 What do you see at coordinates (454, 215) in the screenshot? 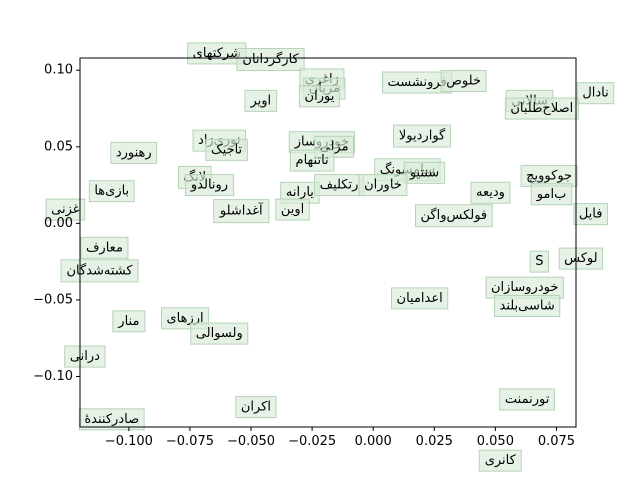
I see `point-label-text: فولکس‌واگن` at bounding box center [454, 215].